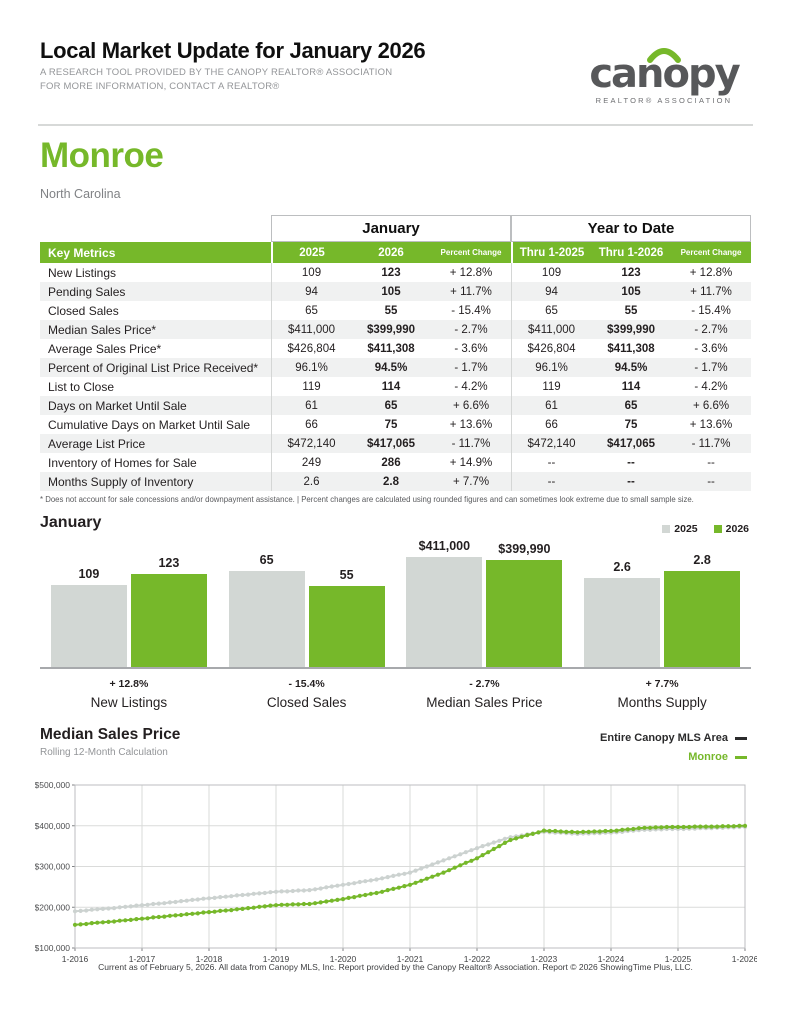 This screenshot has height=1024, width=791. I want to click on canopy-logo-arc-icon, so click(664, 55).